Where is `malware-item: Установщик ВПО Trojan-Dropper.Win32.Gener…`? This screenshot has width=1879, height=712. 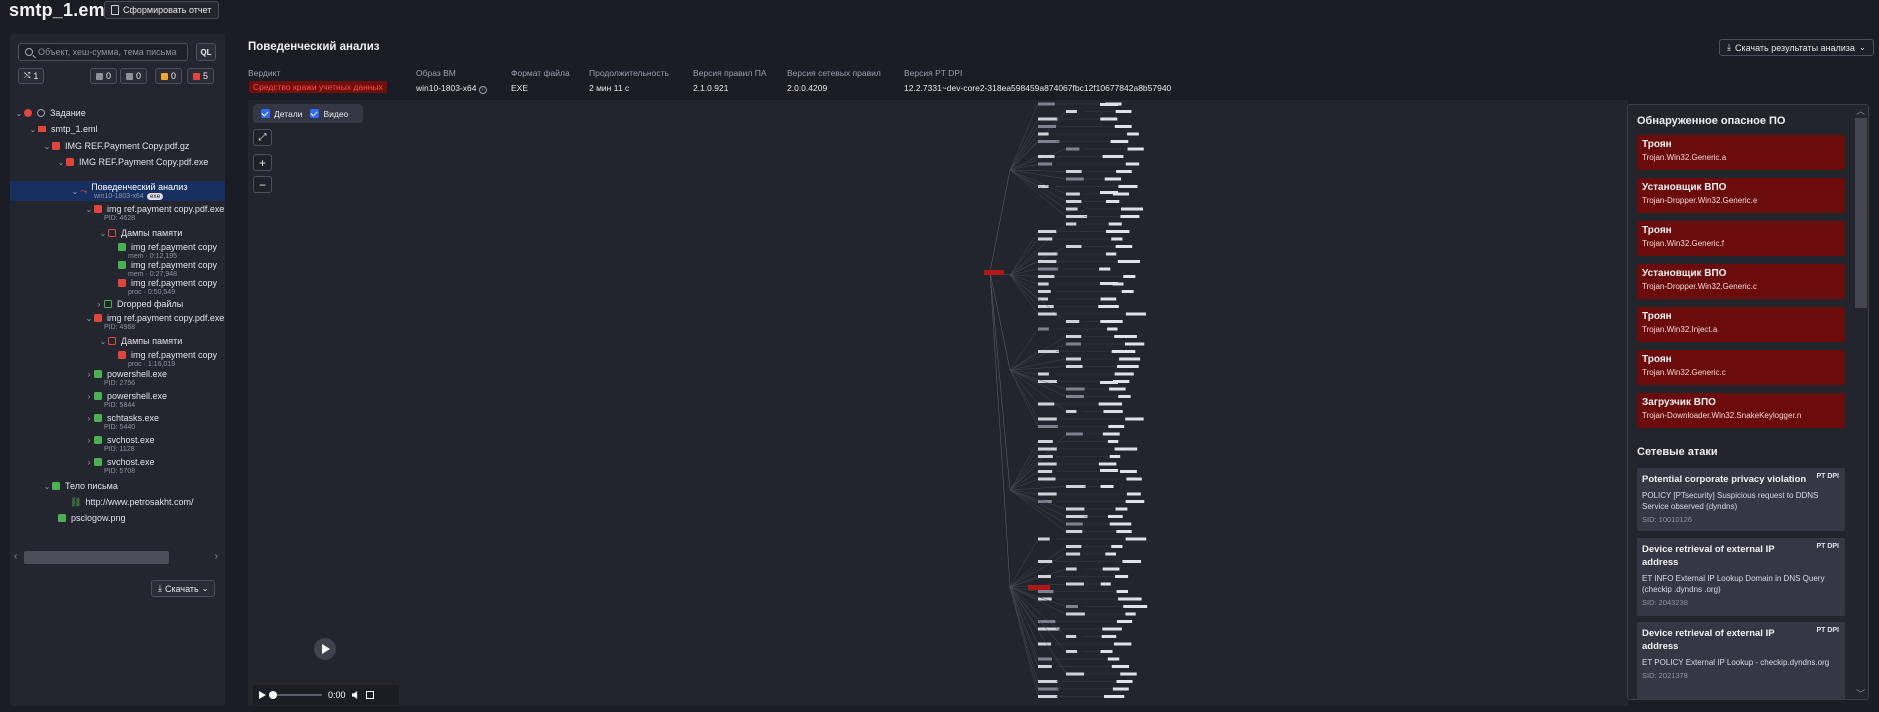
malware-item: Установщик ВПО Trojan-Dropper.Win32.Gener… is located at coordinates (1741, 281).